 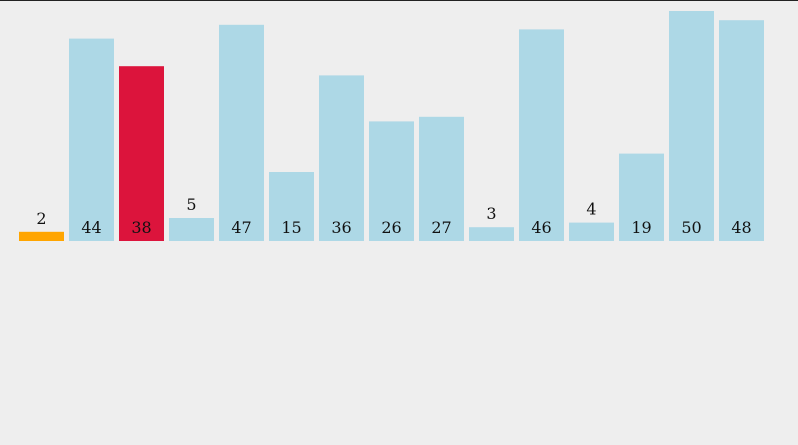 I want to click on bar-label: 50, so click(x=691, y=227).